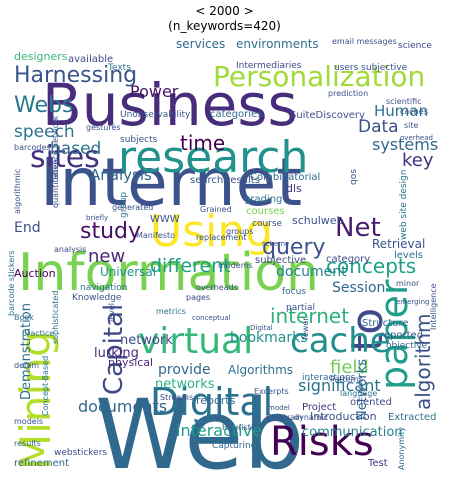 The height and width of the screenshot is (480, 449). I want to click on word-email-messages-125: email messages, so click(364, 41).